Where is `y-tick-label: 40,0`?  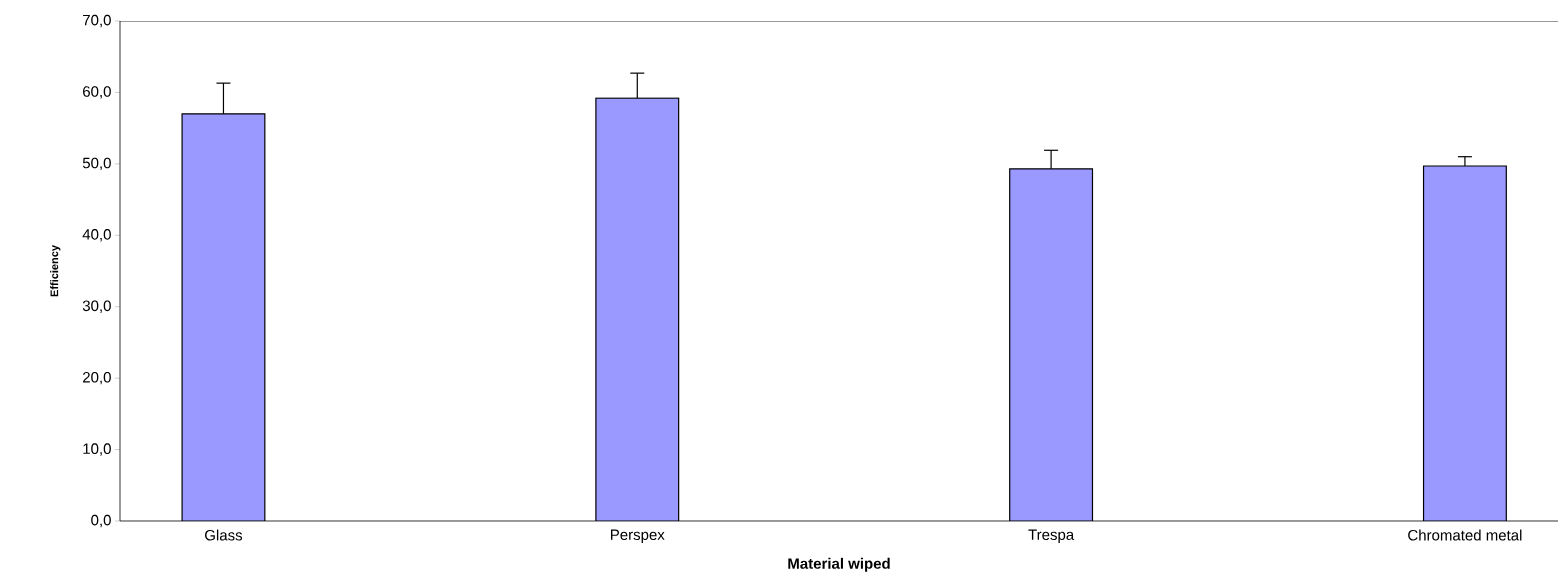 y-tick-label: 40,0 is located at coordinates (96, 235).